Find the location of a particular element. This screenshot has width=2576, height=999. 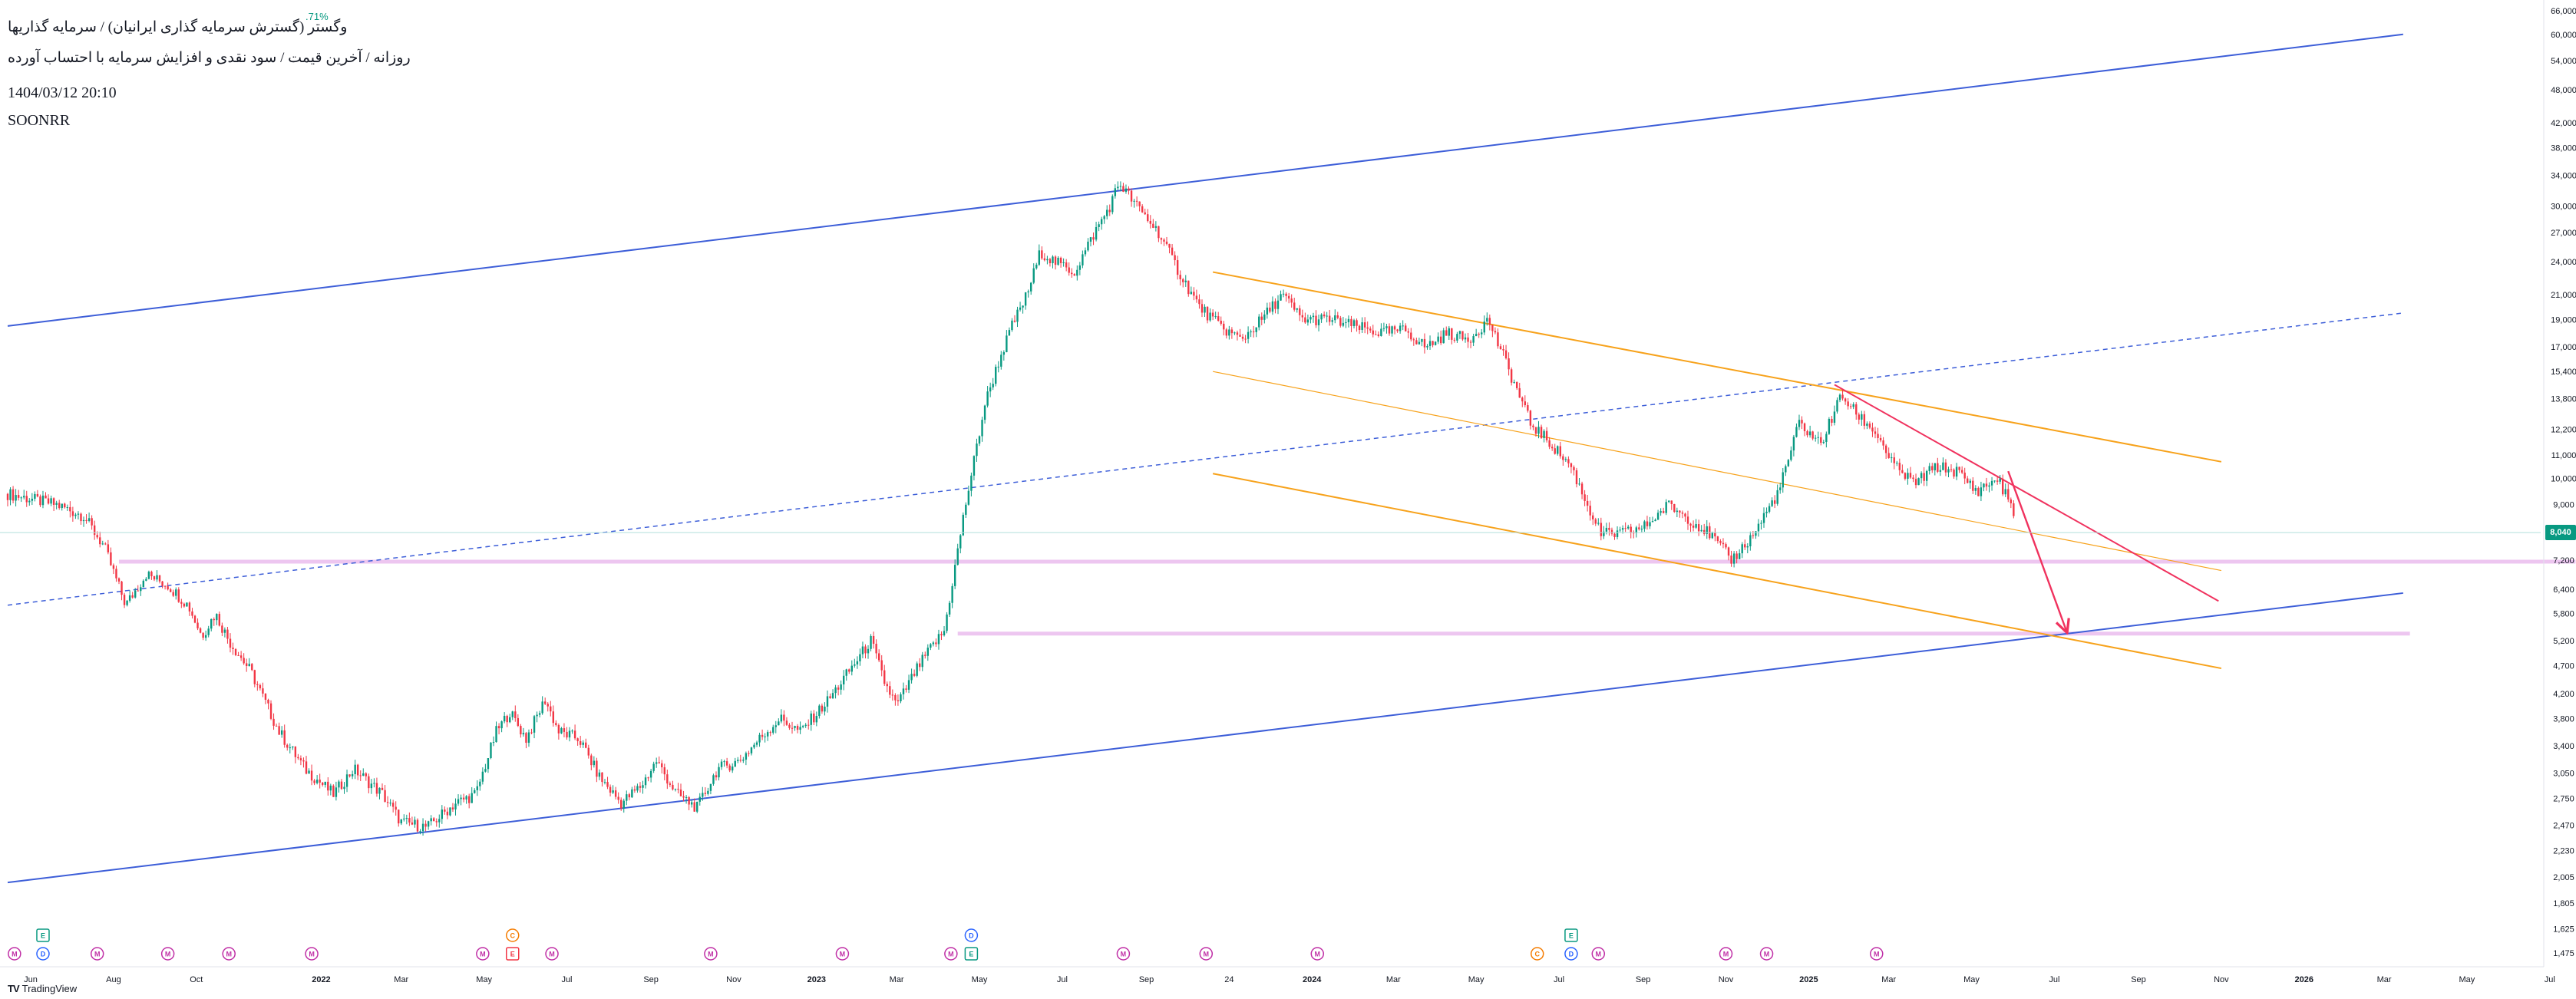

chart-timestamp: 1404/03/12 20:10 is located at coordinates (62, 92).